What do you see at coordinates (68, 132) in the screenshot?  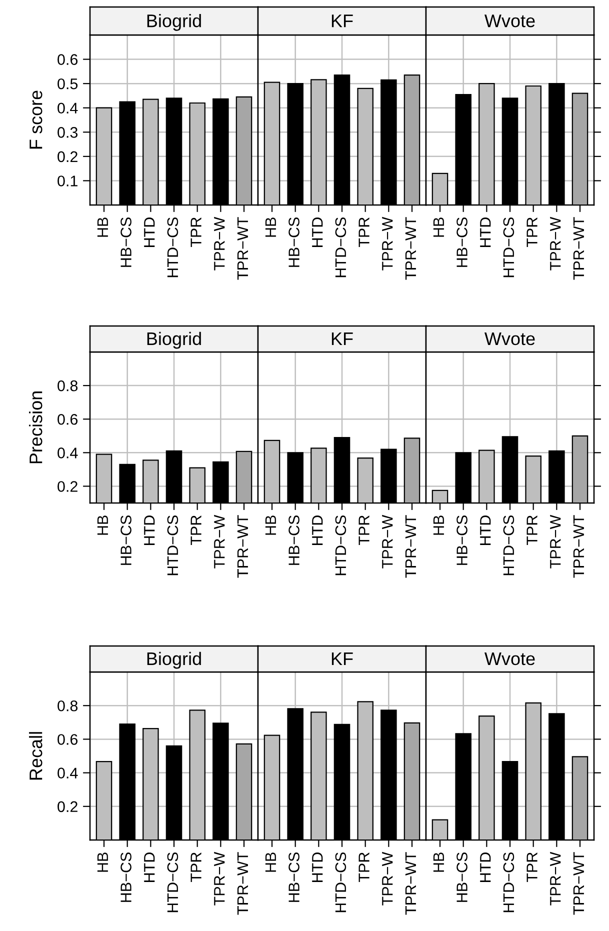 I see `y-tick-label: 0.3` at bounding box center [68, 132].